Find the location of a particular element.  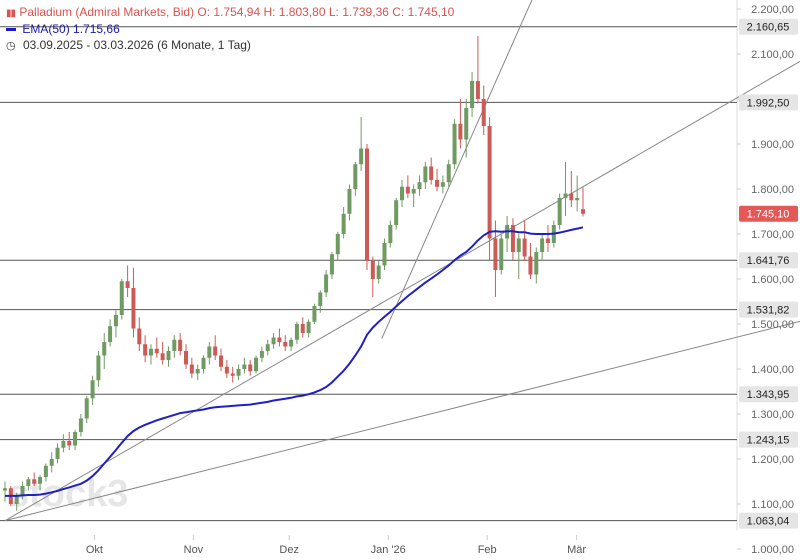

current-price-label: 1.745,10 is located at coordinates (768, 215).